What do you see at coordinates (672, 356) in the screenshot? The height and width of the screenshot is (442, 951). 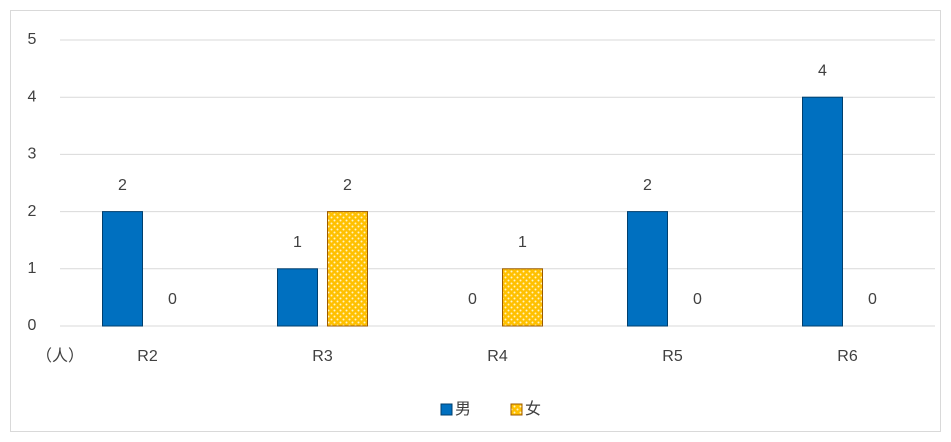 I see `x-tick-label: R5` at bounding box center [672, 356].